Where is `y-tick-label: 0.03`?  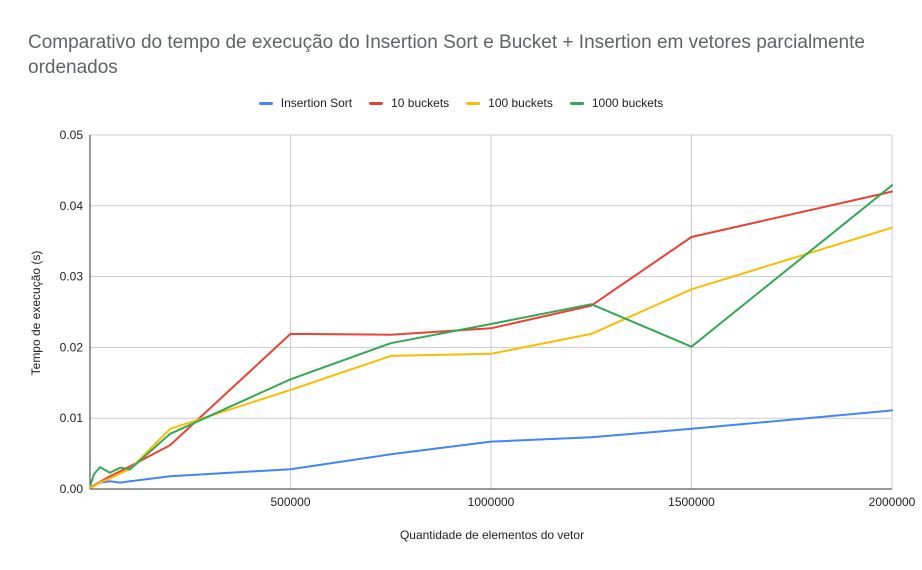
y-tick-label: 0.03 is located at coordinates (72, 277).